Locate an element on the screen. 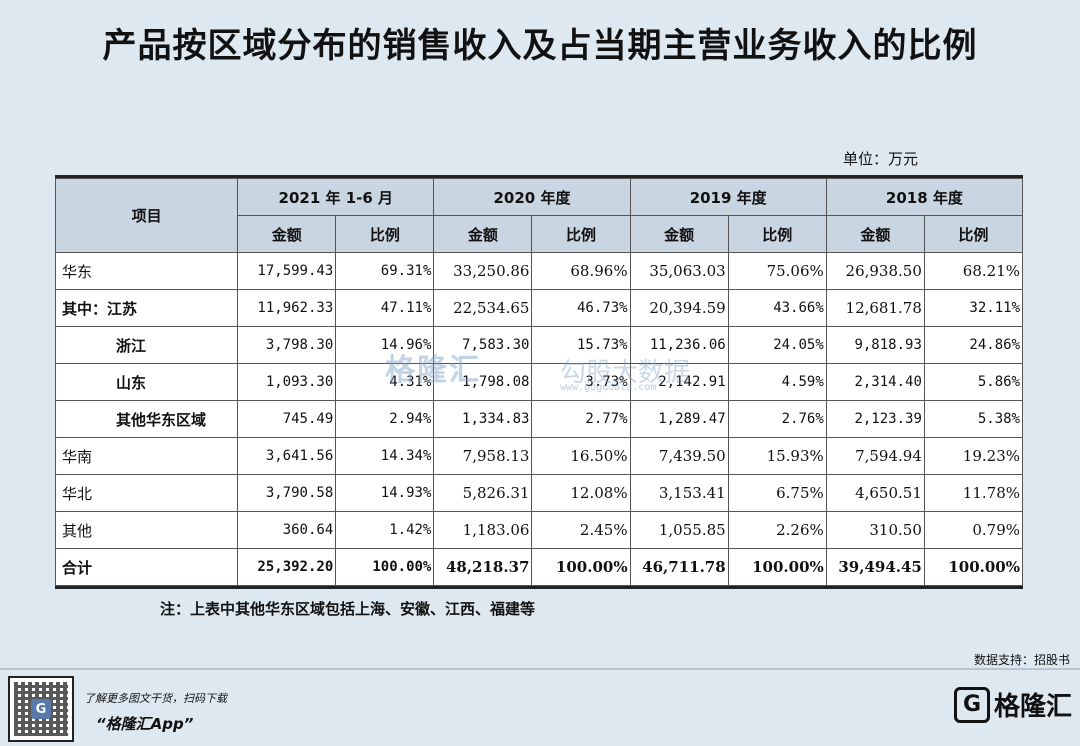 This screenshot has width=1080, height=746. amount-cell: 11,962.33 is located at coordinates (287, 308).